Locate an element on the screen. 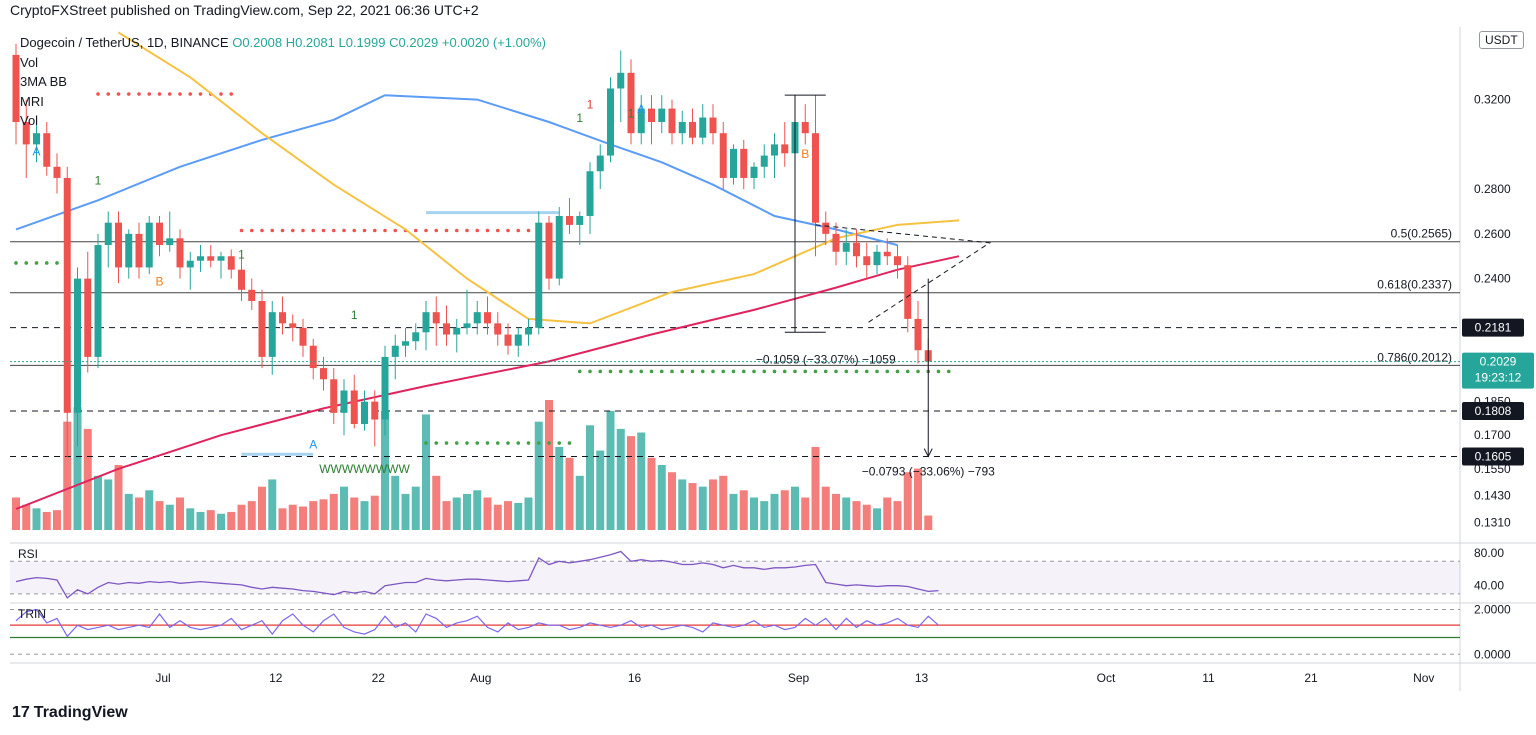 Image resolution: width=1536 pixels, height=735 pixels. price-axis-tick: 0.1850 is located at coordinates (1492, 402).